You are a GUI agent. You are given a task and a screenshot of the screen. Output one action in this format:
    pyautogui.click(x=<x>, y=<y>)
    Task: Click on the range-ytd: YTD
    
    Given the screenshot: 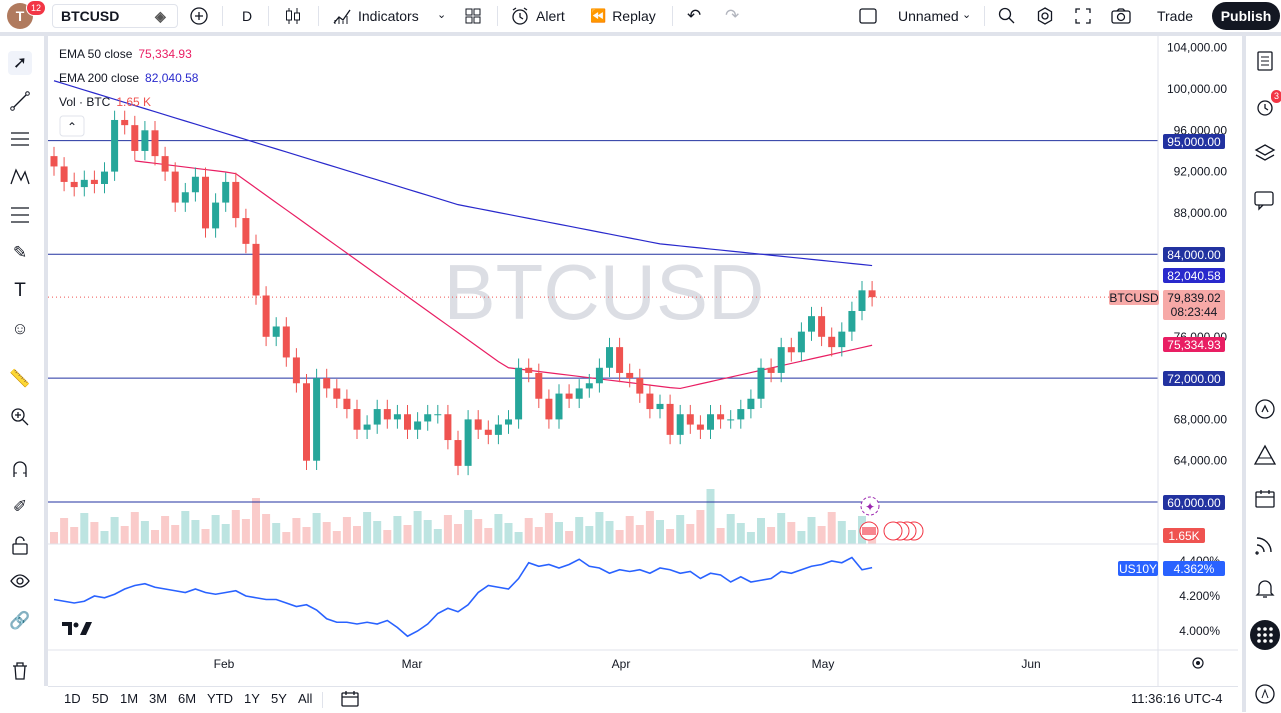 What is the action you would take?
    pyautogui.click(x=220, y=698)
    